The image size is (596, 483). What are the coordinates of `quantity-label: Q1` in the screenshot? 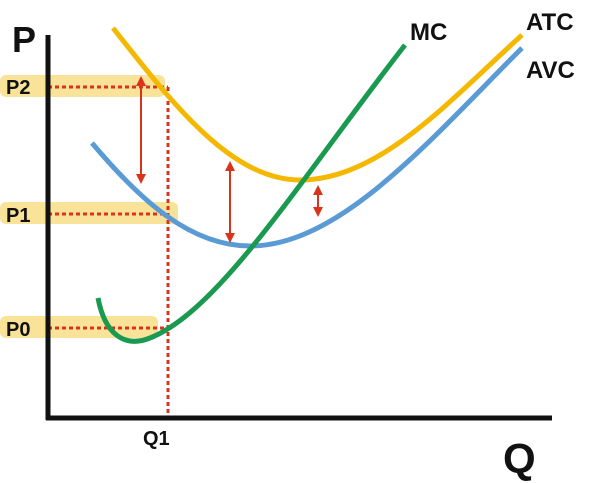 It's located at (156, 439).